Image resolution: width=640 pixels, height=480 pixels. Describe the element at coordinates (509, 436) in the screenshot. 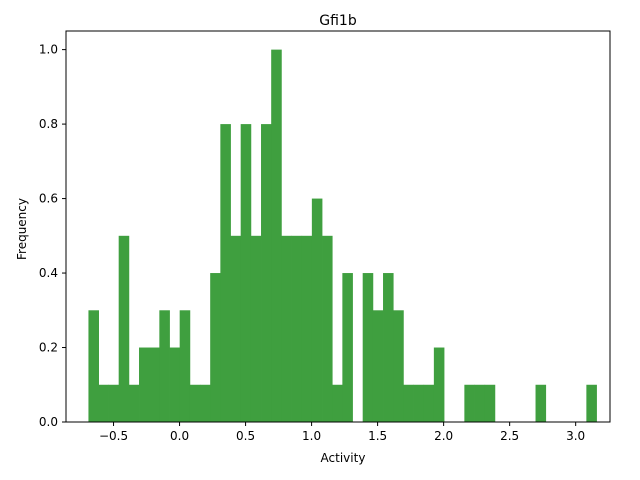

I see `x-tick-label: 2.5` at that location.